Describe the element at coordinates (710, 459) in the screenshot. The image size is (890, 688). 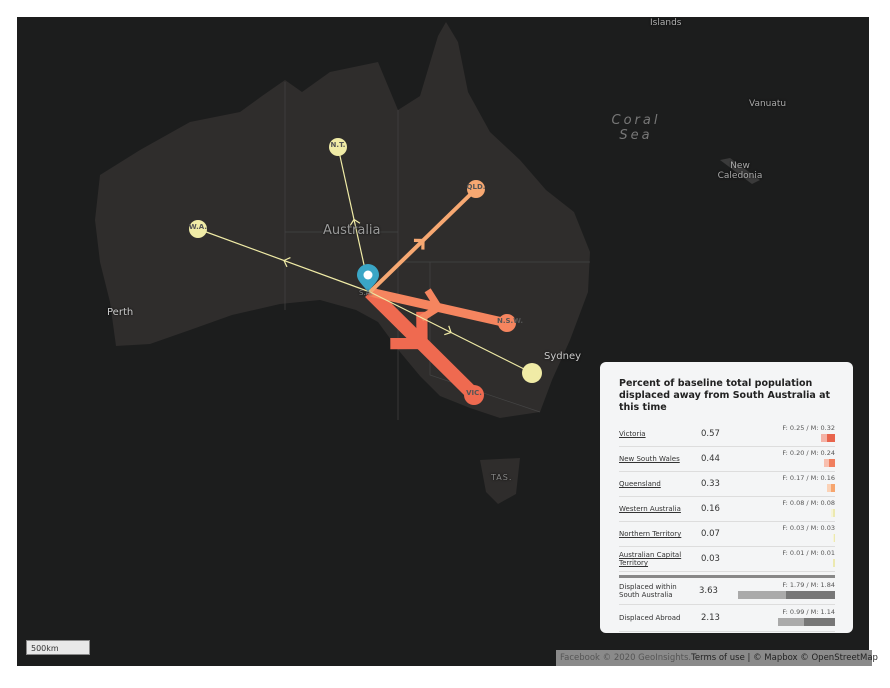
I see `row-value: 0.44` at that location.